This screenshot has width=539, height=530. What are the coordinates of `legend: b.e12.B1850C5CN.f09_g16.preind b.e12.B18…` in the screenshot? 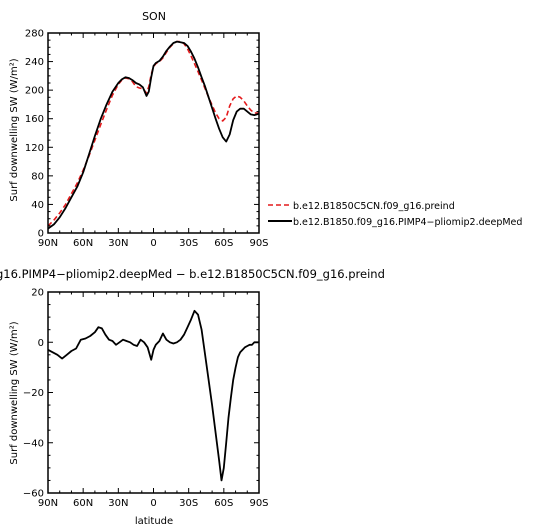 It's located at (395, 214).